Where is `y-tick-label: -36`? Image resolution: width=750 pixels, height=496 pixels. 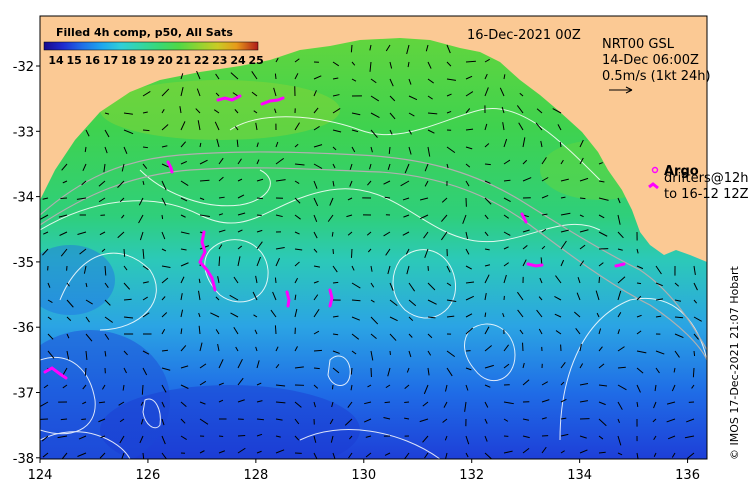
y-tick-label: -36 is located at coordinates (23, 328).